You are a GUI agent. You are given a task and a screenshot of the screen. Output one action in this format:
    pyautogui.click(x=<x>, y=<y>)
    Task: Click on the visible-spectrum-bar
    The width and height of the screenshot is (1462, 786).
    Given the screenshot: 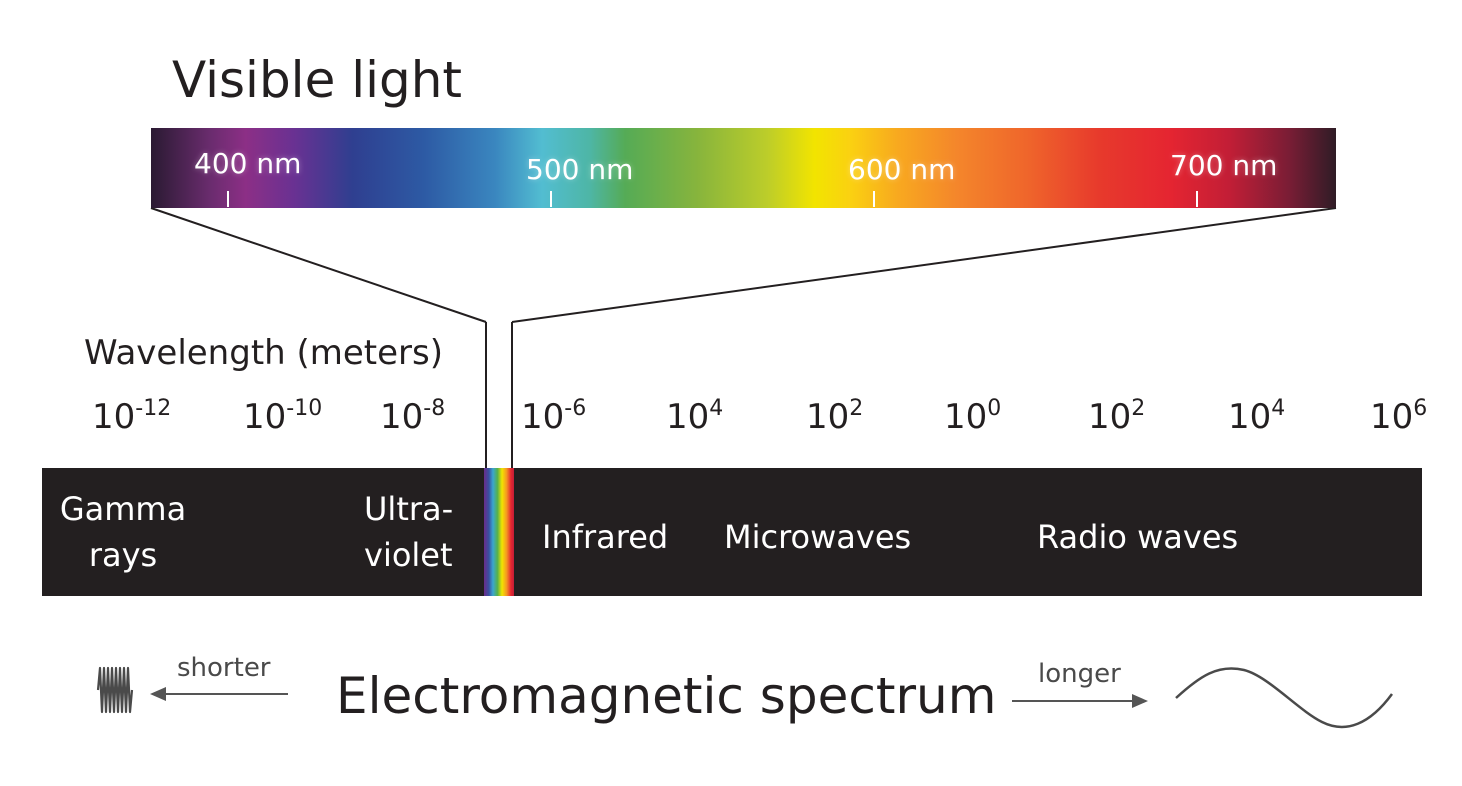 What is the action you would take?
    pyautogui.click(x=743, y=168)
    